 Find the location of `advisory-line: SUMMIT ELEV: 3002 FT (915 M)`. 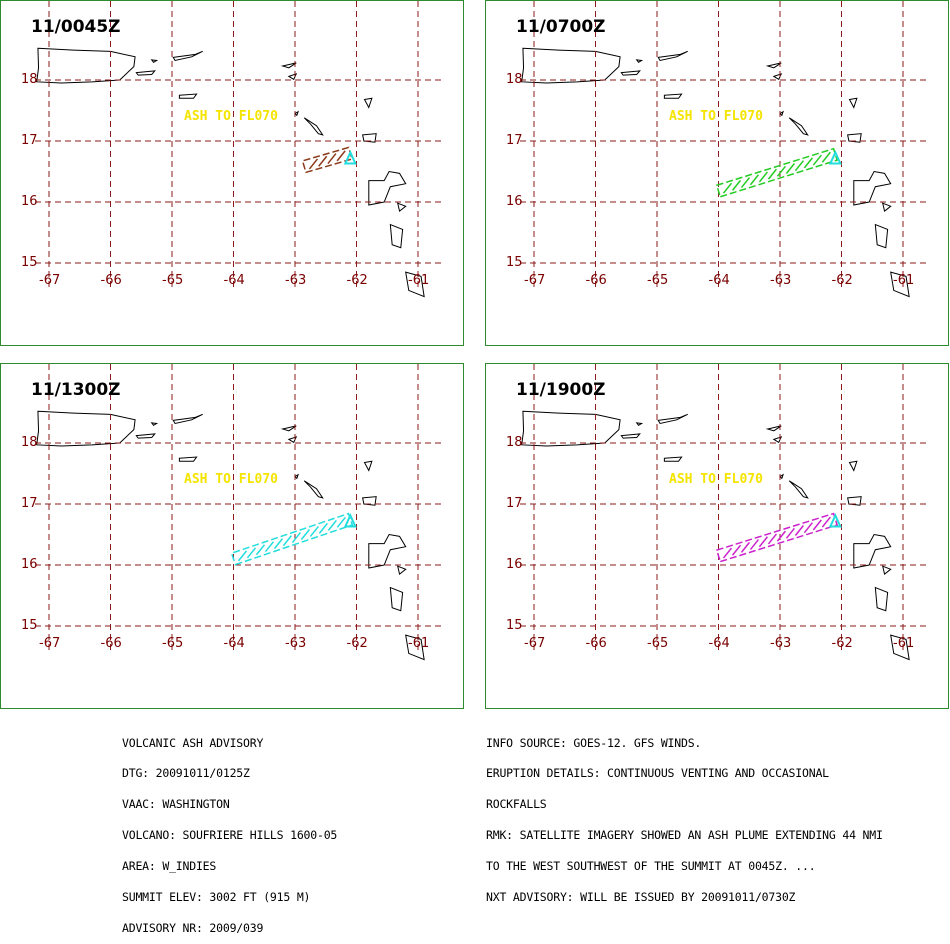

advisory-line: SUMMIT ELEV: 3002 FT (915 M) is located at coordinates (216, 897).